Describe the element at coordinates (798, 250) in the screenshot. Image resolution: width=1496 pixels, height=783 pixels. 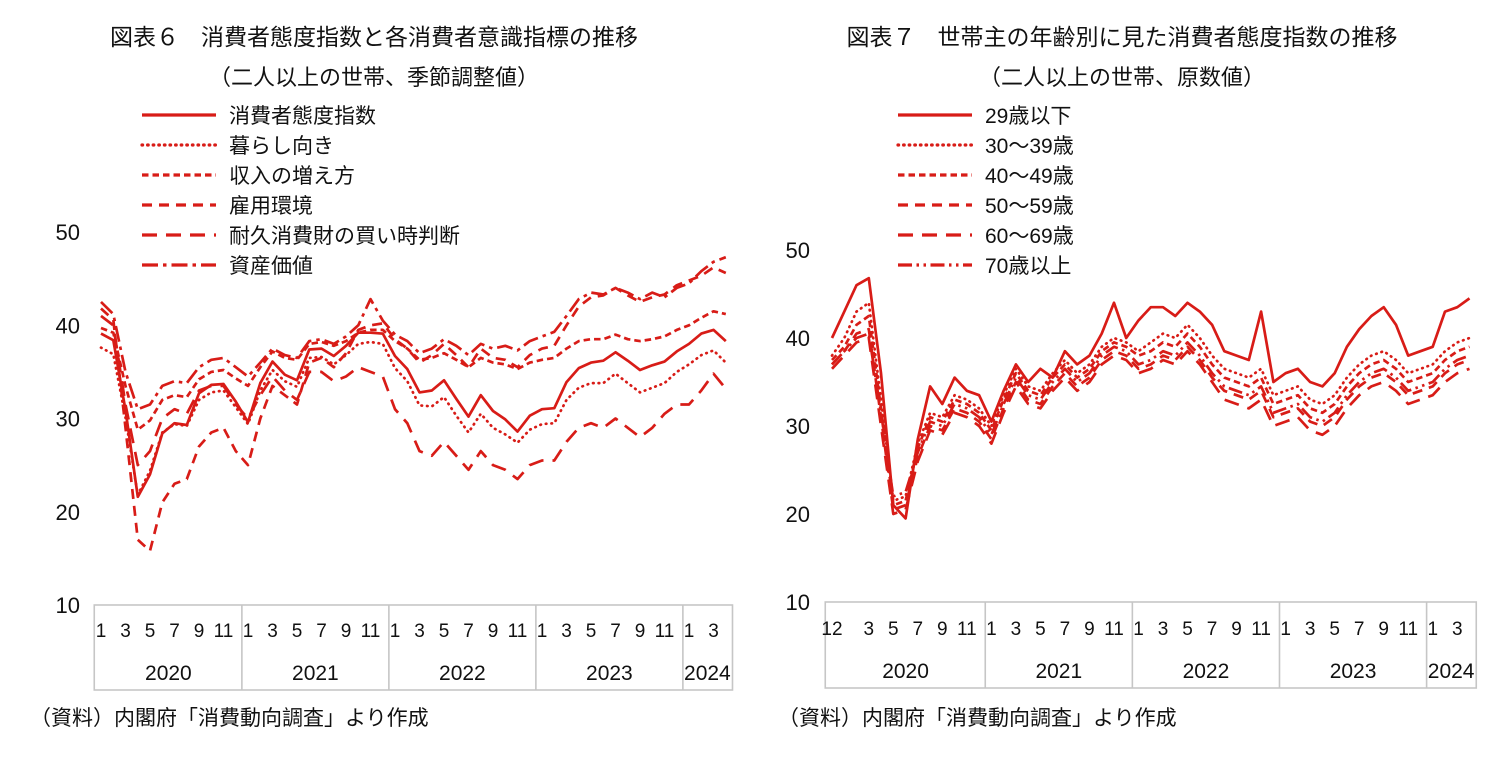
I see `y-axis-tick-label: 50` at that location.